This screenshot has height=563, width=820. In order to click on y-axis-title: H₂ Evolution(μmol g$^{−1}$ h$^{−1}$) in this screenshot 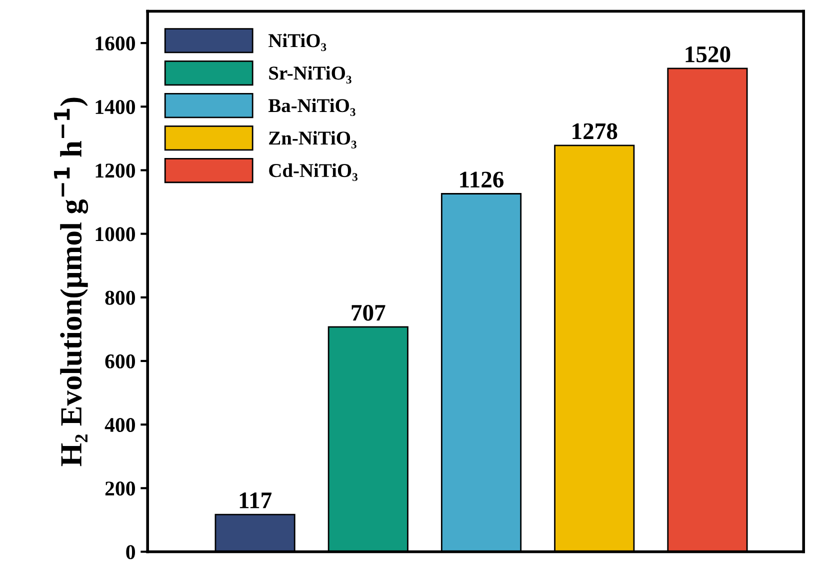, I will do `click(71, 282)`.